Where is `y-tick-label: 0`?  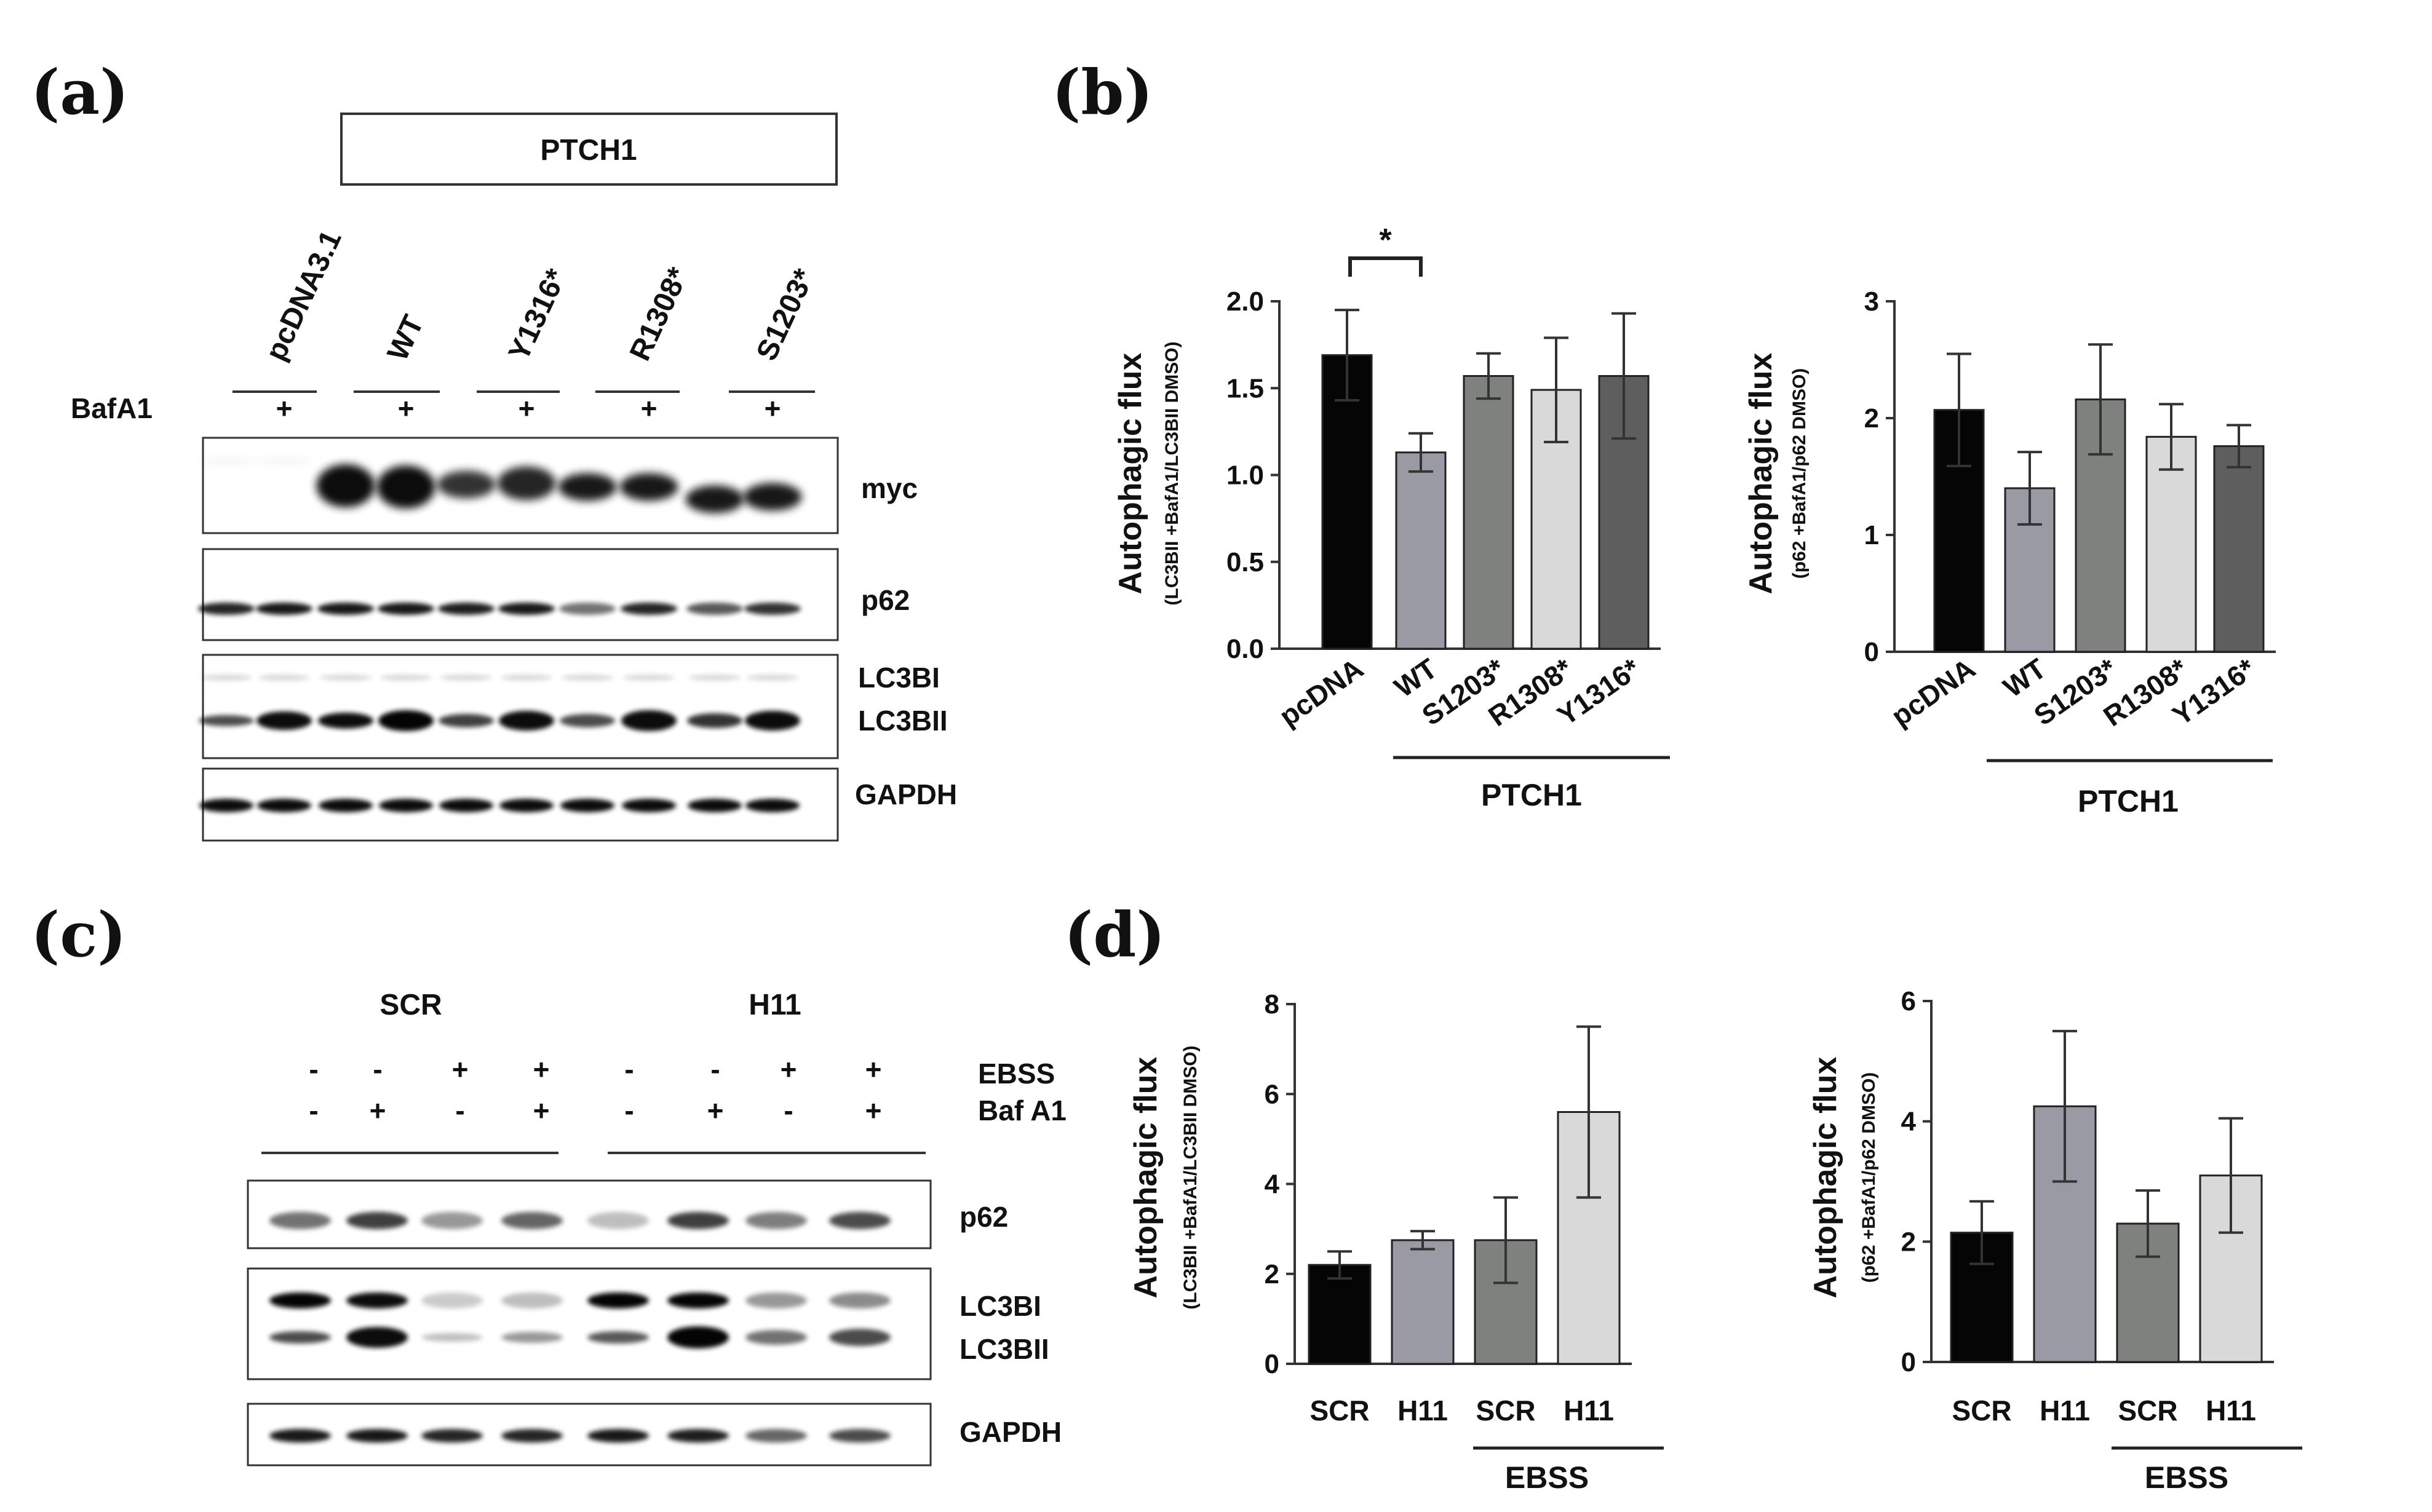
y-tick-label: 0 is located at coordinates (1909, 1362).